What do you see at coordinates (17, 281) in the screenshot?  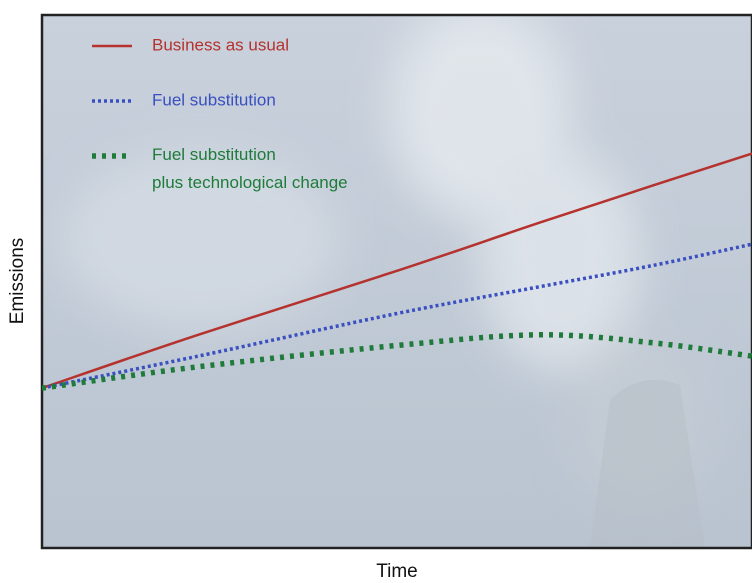 I see `y-axis-label: Emissions` at bounding box center [17, 281].